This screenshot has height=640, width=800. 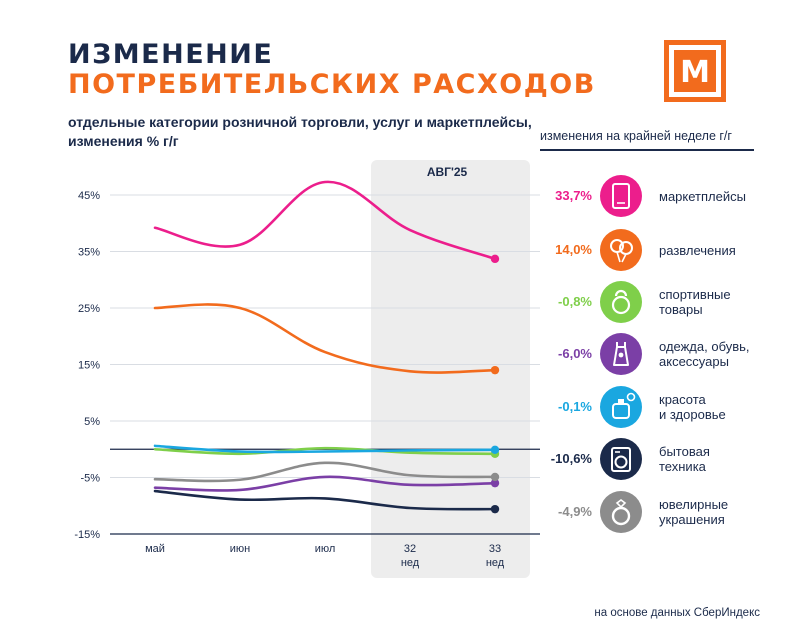 What do you see at coordinates (575, 301) in the screenshot?
I see `category-value: -0,8%` at bounding box center [575, 301].